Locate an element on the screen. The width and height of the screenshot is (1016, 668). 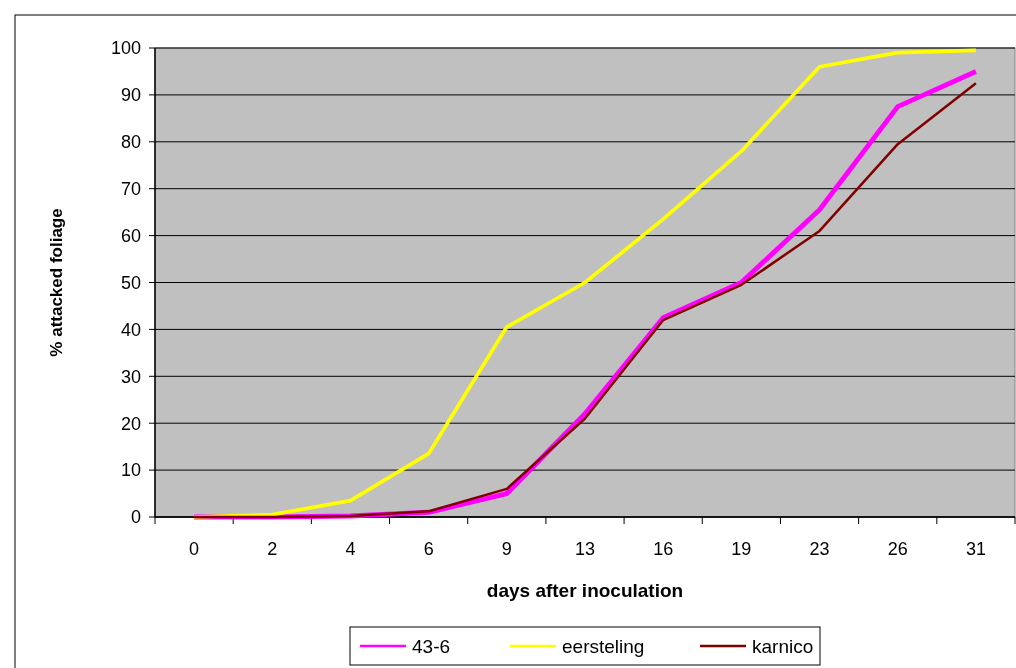
x-tick-label: 31 is located at coordinates (975, 549).